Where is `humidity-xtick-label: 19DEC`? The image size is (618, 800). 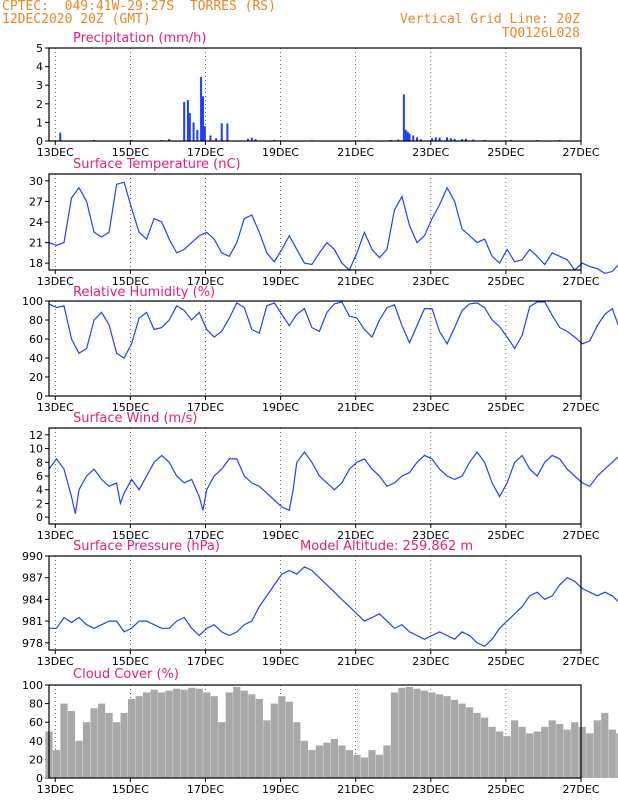
humidity-xtick-label: 19DEC is located at coordinates (280, 407).